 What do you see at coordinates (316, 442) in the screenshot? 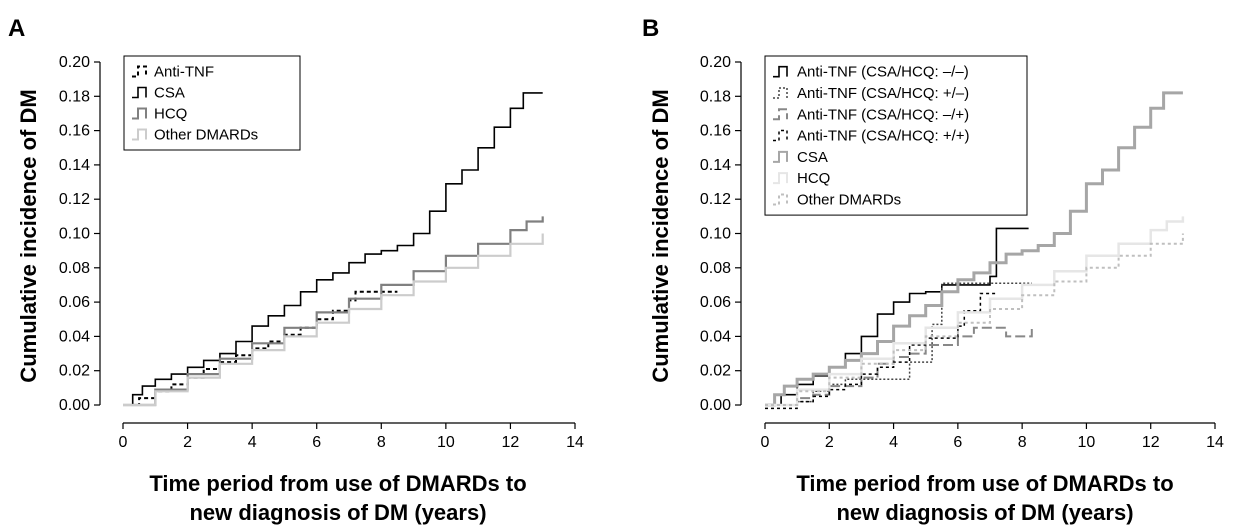
I see `panel-a-x-tick-label: 6` at bounding box center [316, 442].